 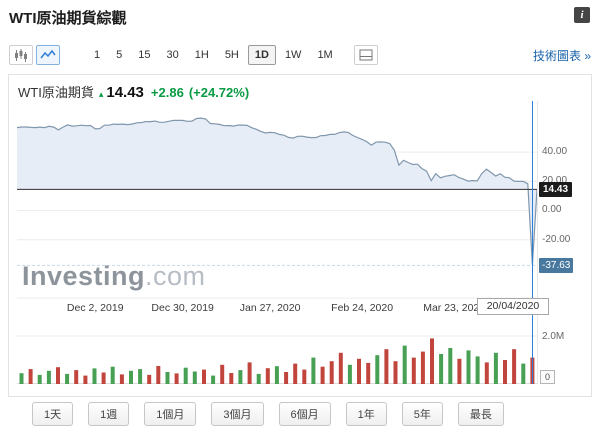 What do you see at coordinates (277, 355) in the screenshot?
I see `volume-chart` at bounding box center [277, 355].